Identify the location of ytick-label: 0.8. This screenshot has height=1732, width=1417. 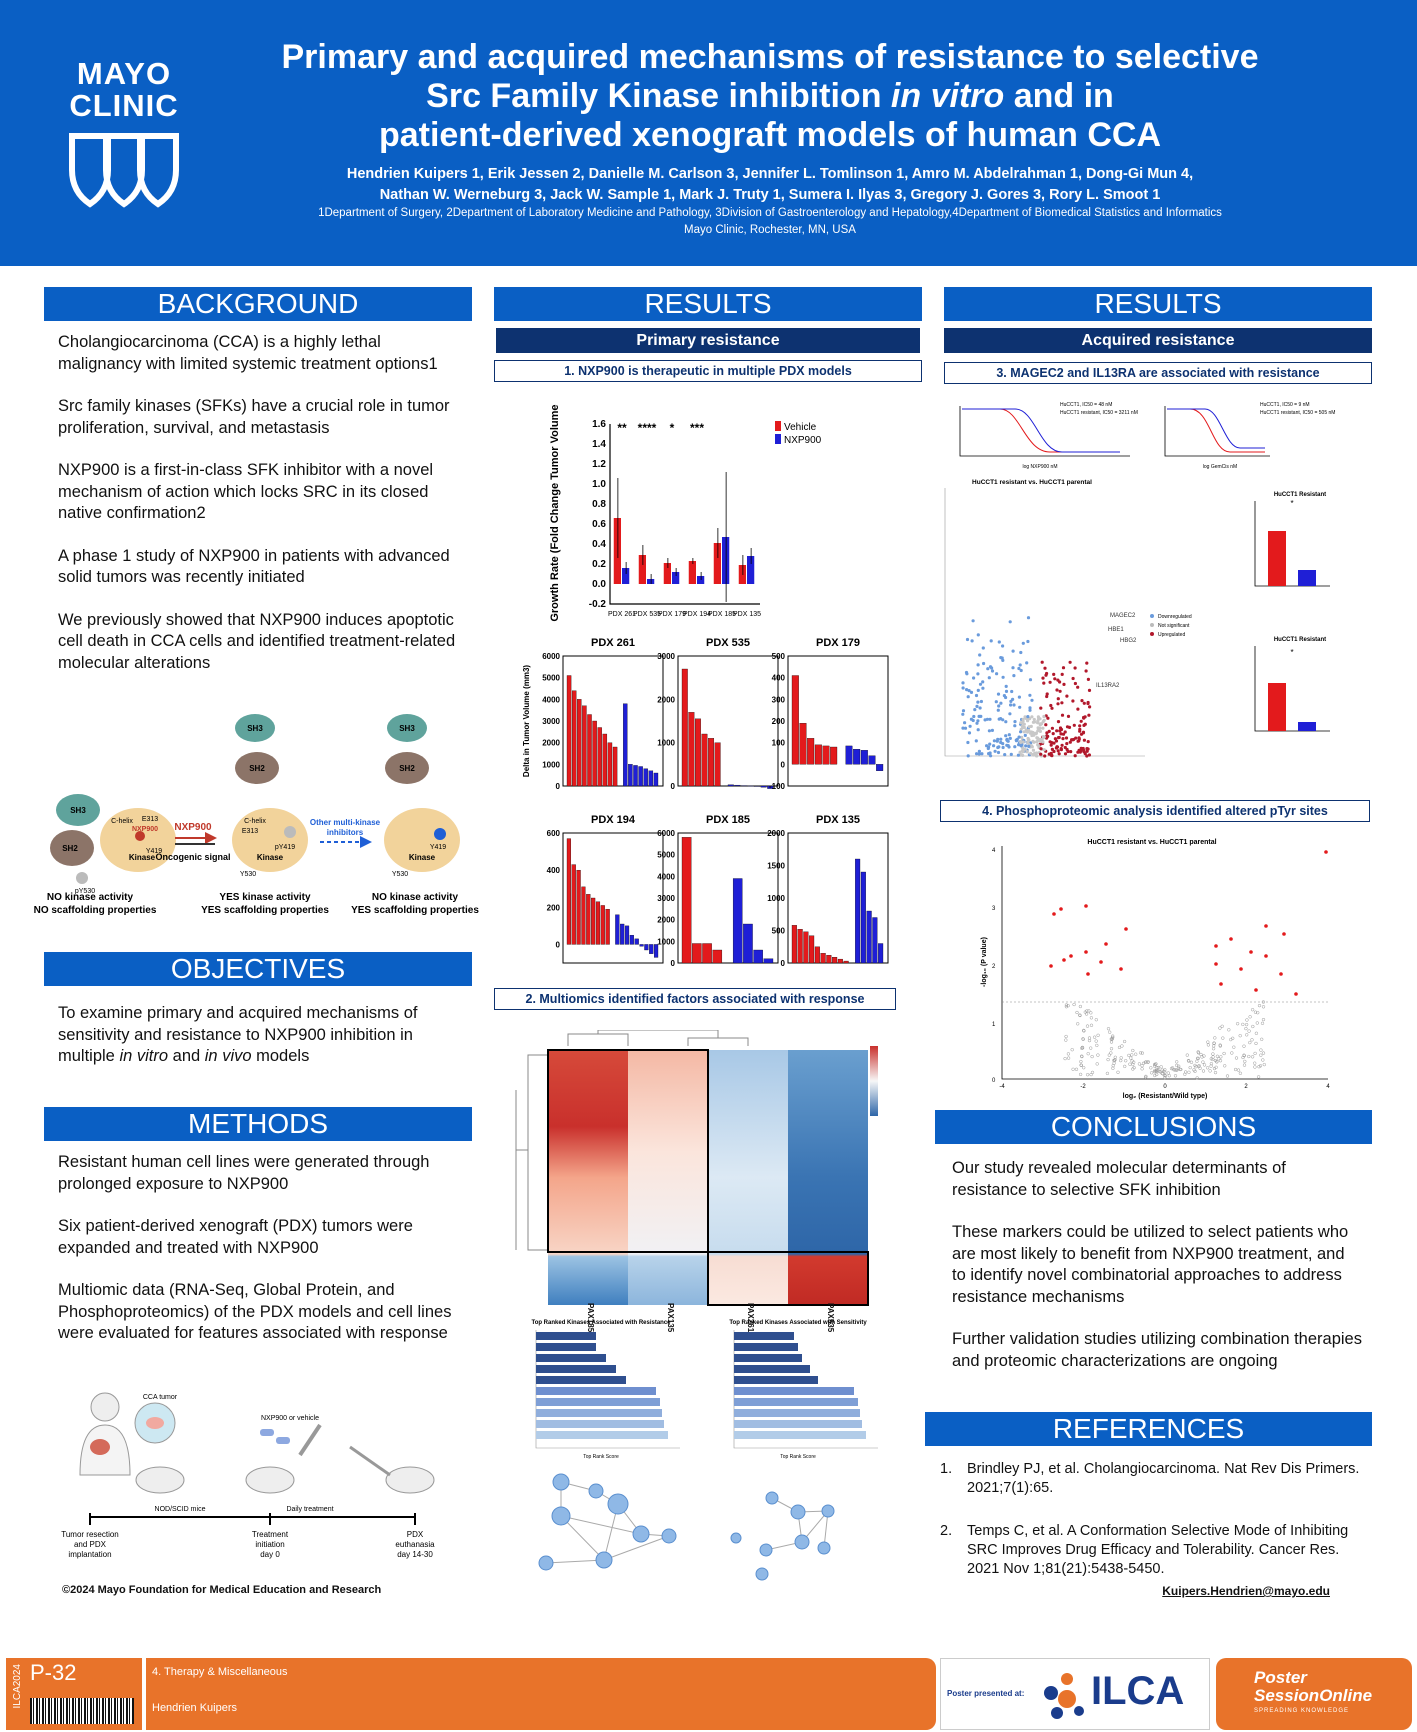
(599, 504).